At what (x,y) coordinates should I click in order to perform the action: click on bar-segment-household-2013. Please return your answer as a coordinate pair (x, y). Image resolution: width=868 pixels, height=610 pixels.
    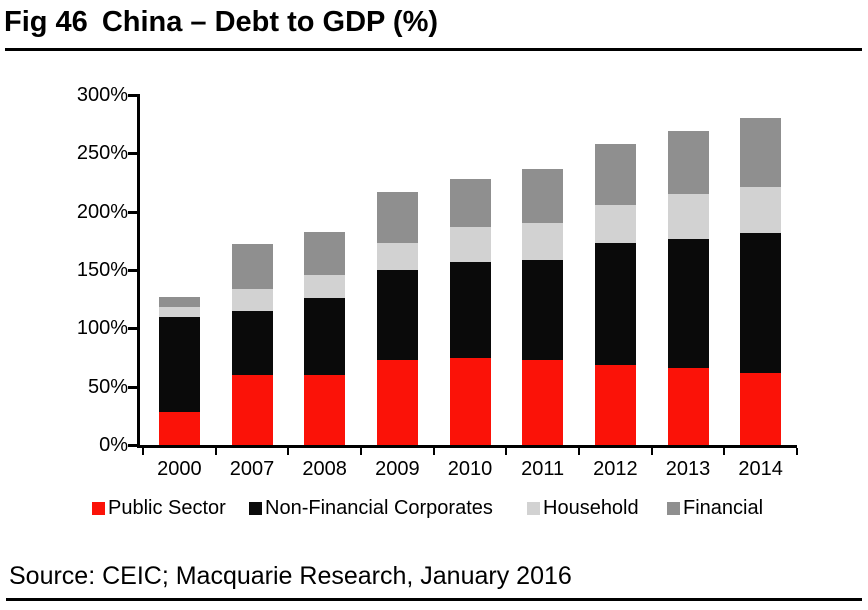
    Looking at the image, I should click on (688, 216).